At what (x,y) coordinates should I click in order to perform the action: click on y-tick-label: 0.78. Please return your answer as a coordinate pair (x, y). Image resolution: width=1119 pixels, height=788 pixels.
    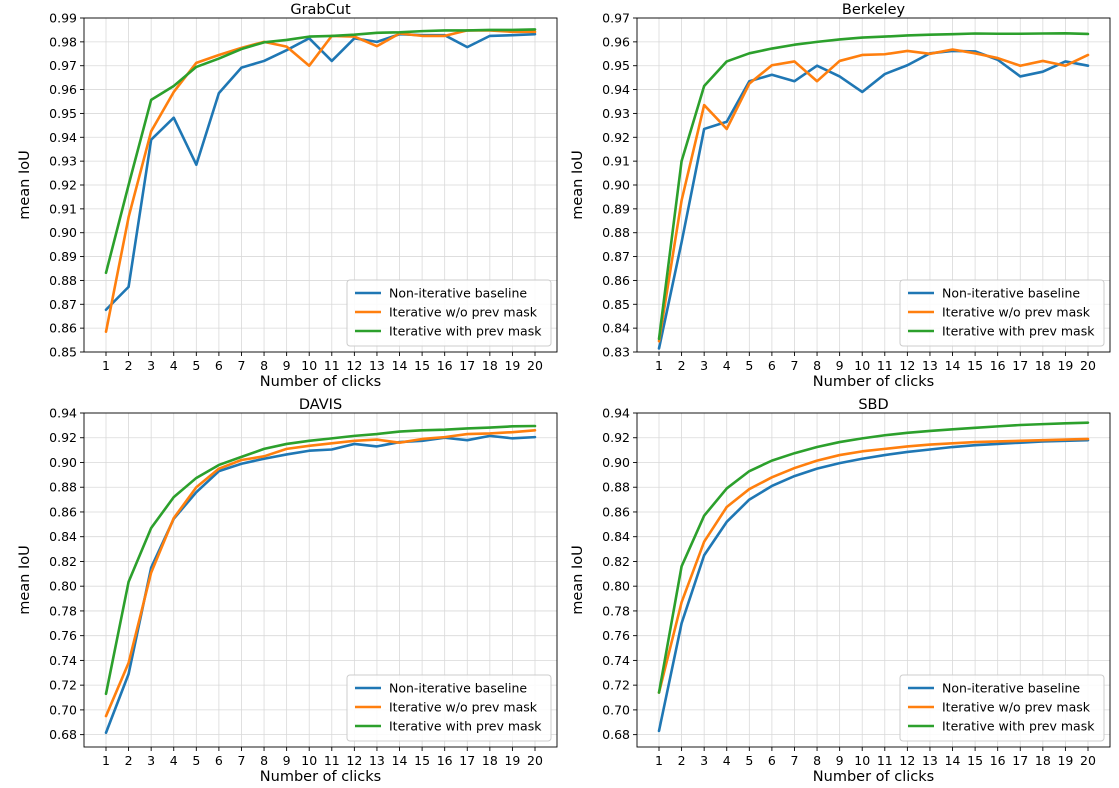
    Looking at the image, I should click on (63, 610).